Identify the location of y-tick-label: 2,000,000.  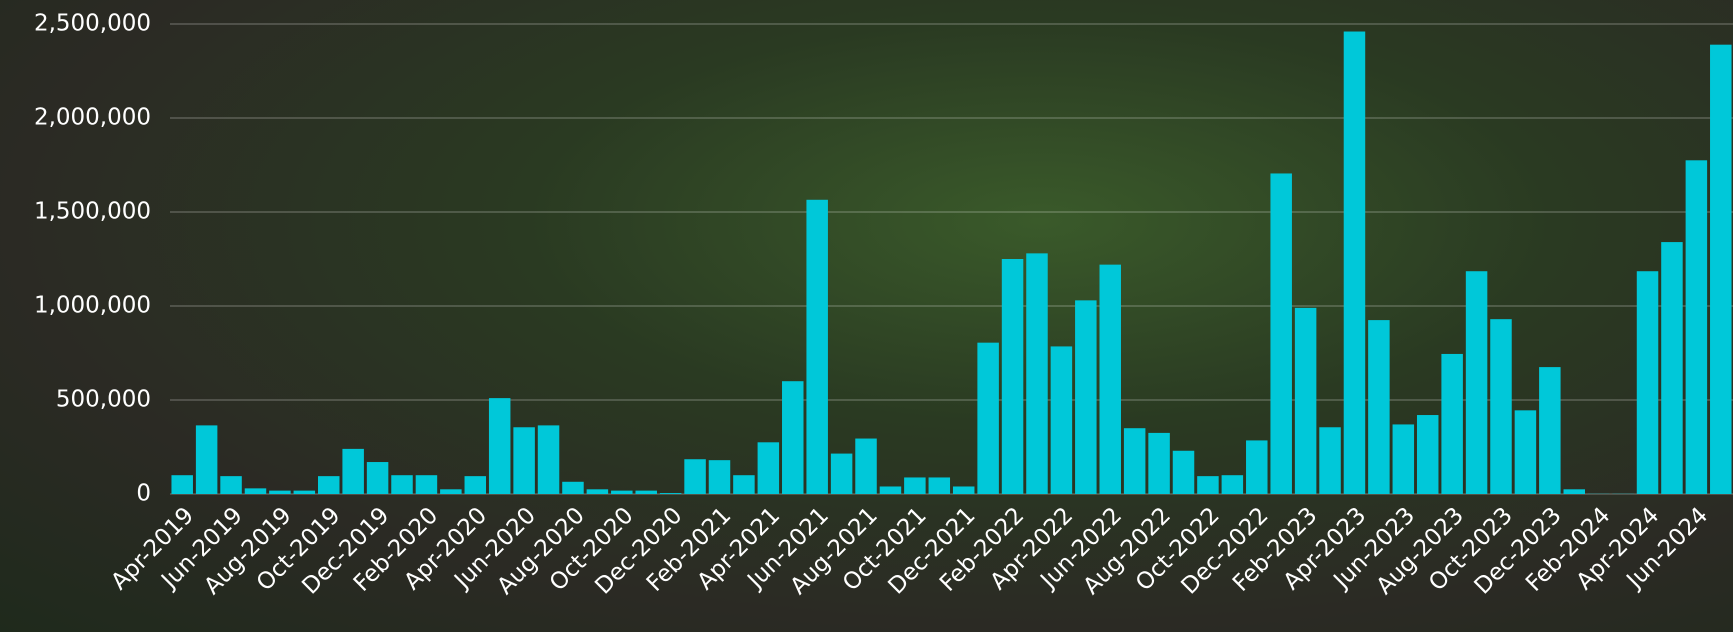
(92, 118).